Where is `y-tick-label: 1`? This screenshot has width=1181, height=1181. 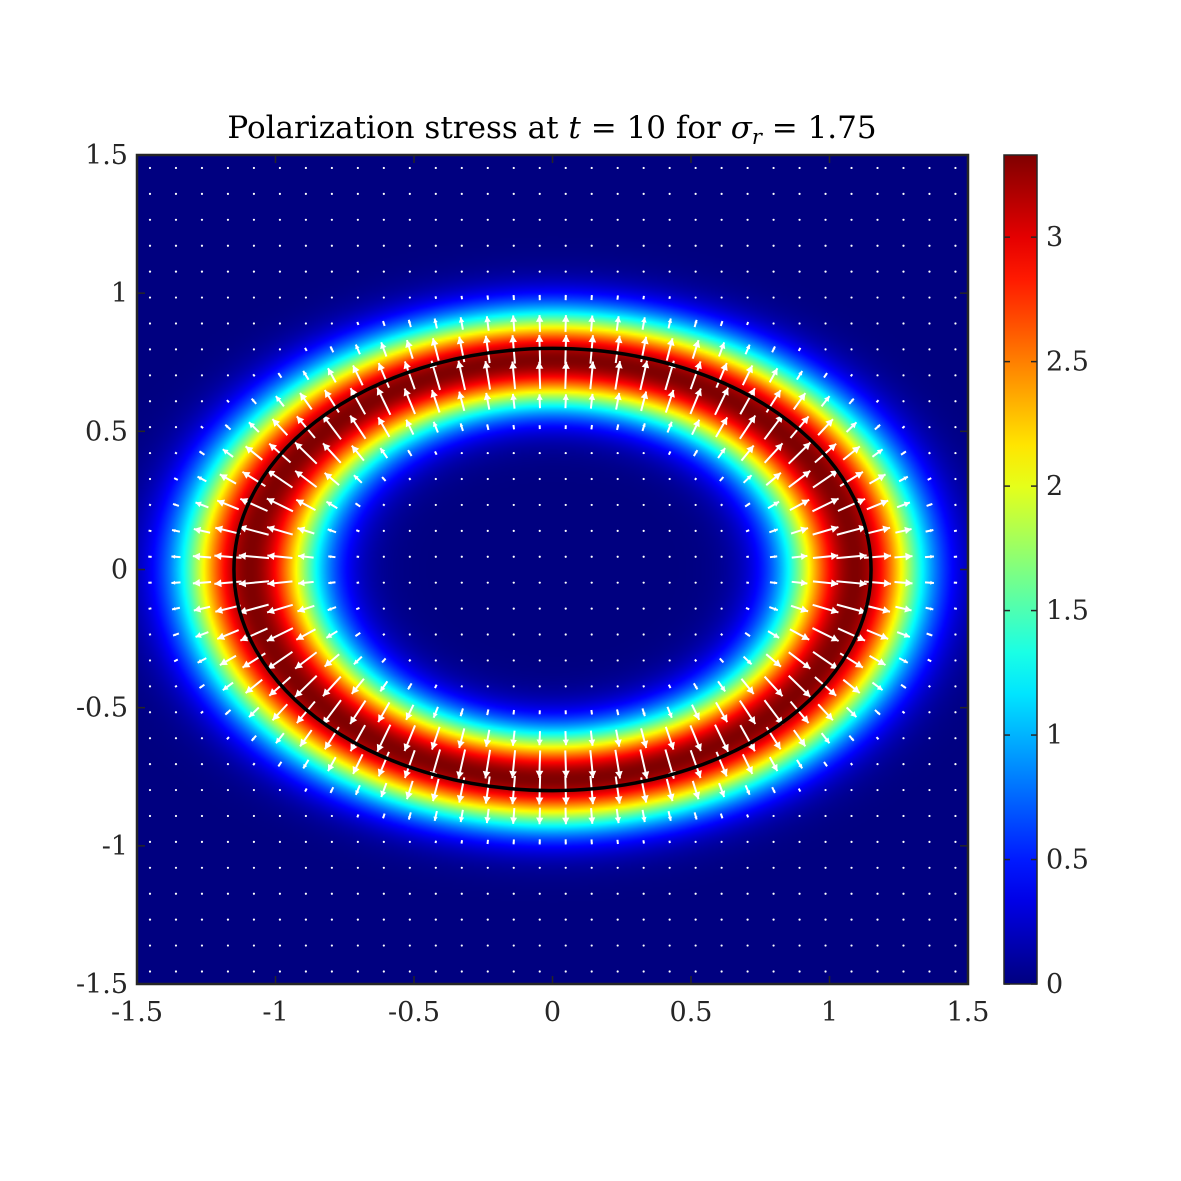
y-tick-label: 1 is located at coordinates (119, 293).